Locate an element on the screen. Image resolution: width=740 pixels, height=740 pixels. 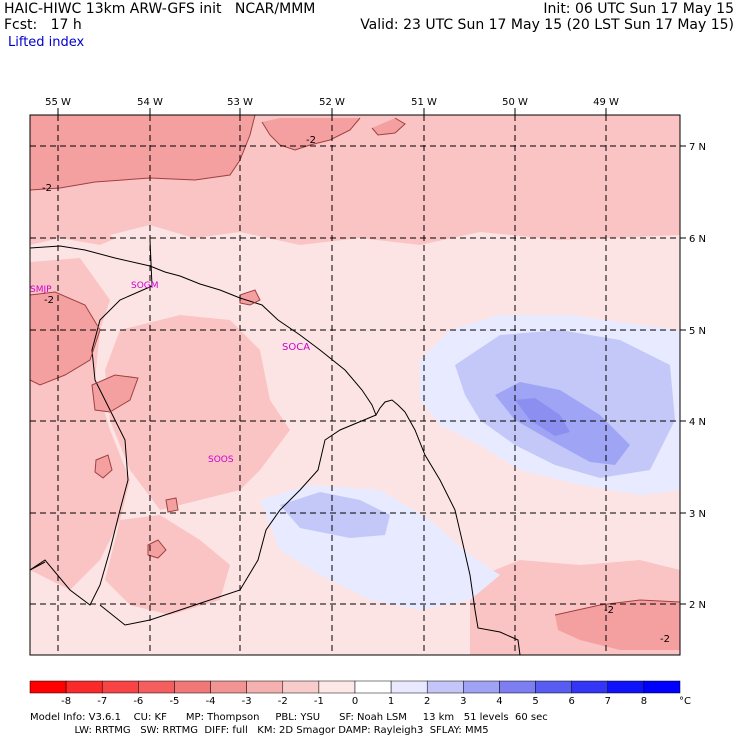
lon-label: 52 W is located at coordinates (332, 102).